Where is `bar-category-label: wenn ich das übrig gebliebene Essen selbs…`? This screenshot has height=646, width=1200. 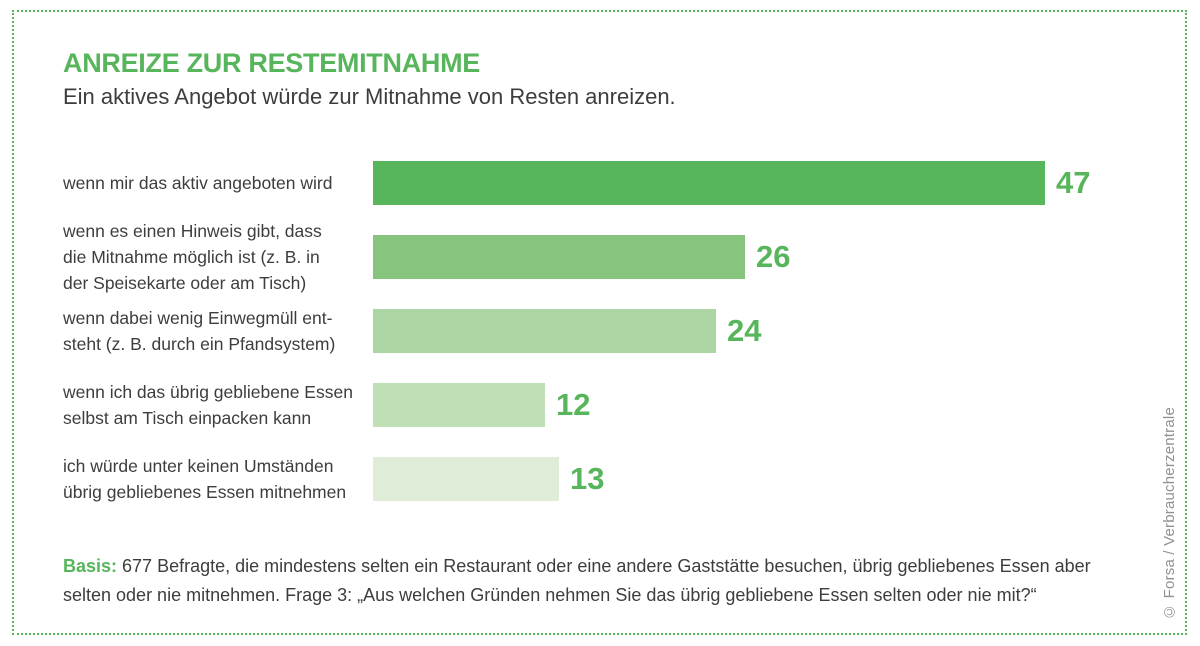 bar-category-label: wenn ich das übrig gebliebene Essen selbs… is located at coordinates (208, 405).